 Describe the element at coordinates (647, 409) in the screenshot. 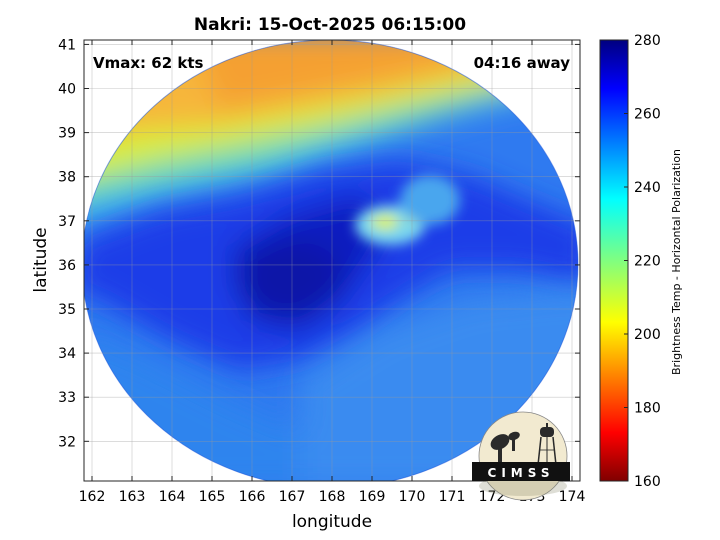

I see `colorbar-tick-label: 180` at that location.